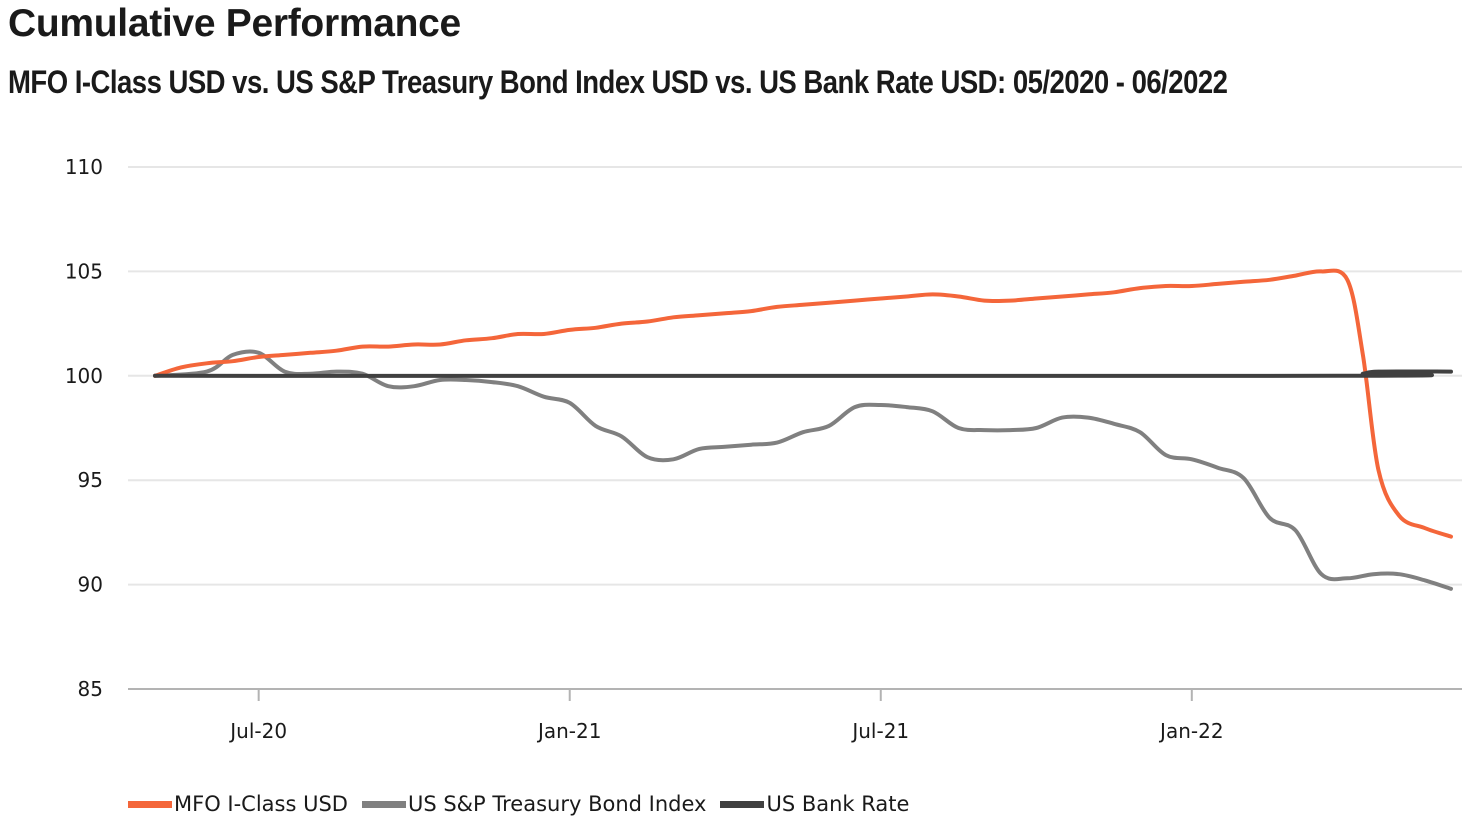 The height and width of the screenshot is (825, 1462). I want to click on x-tick-label-Jul-21: Jul-21, so click(879, 731).